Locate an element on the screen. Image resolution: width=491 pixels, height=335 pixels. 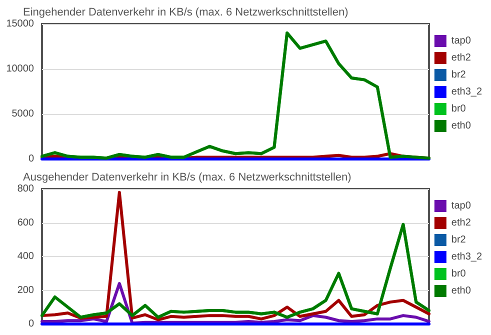
y-tick-label: 15000 is located at coordinates (20, 24).